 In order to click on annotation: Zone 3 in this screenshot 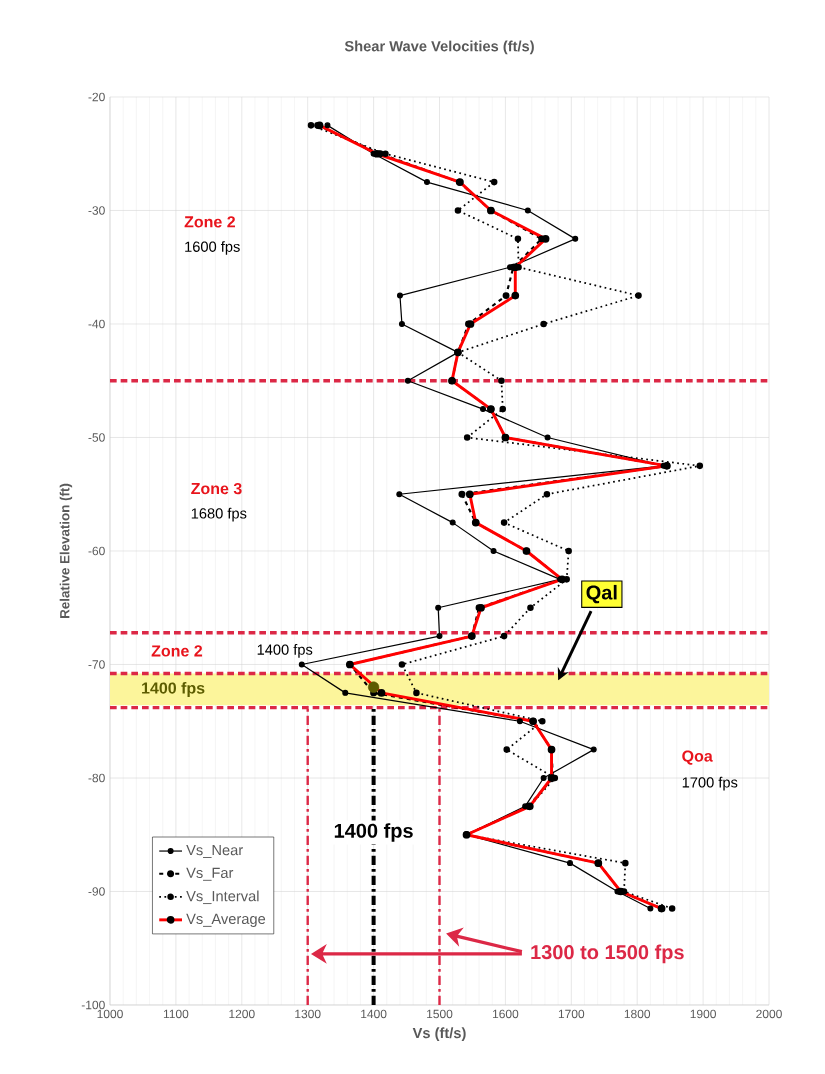, I will do `click(216, 488)`.